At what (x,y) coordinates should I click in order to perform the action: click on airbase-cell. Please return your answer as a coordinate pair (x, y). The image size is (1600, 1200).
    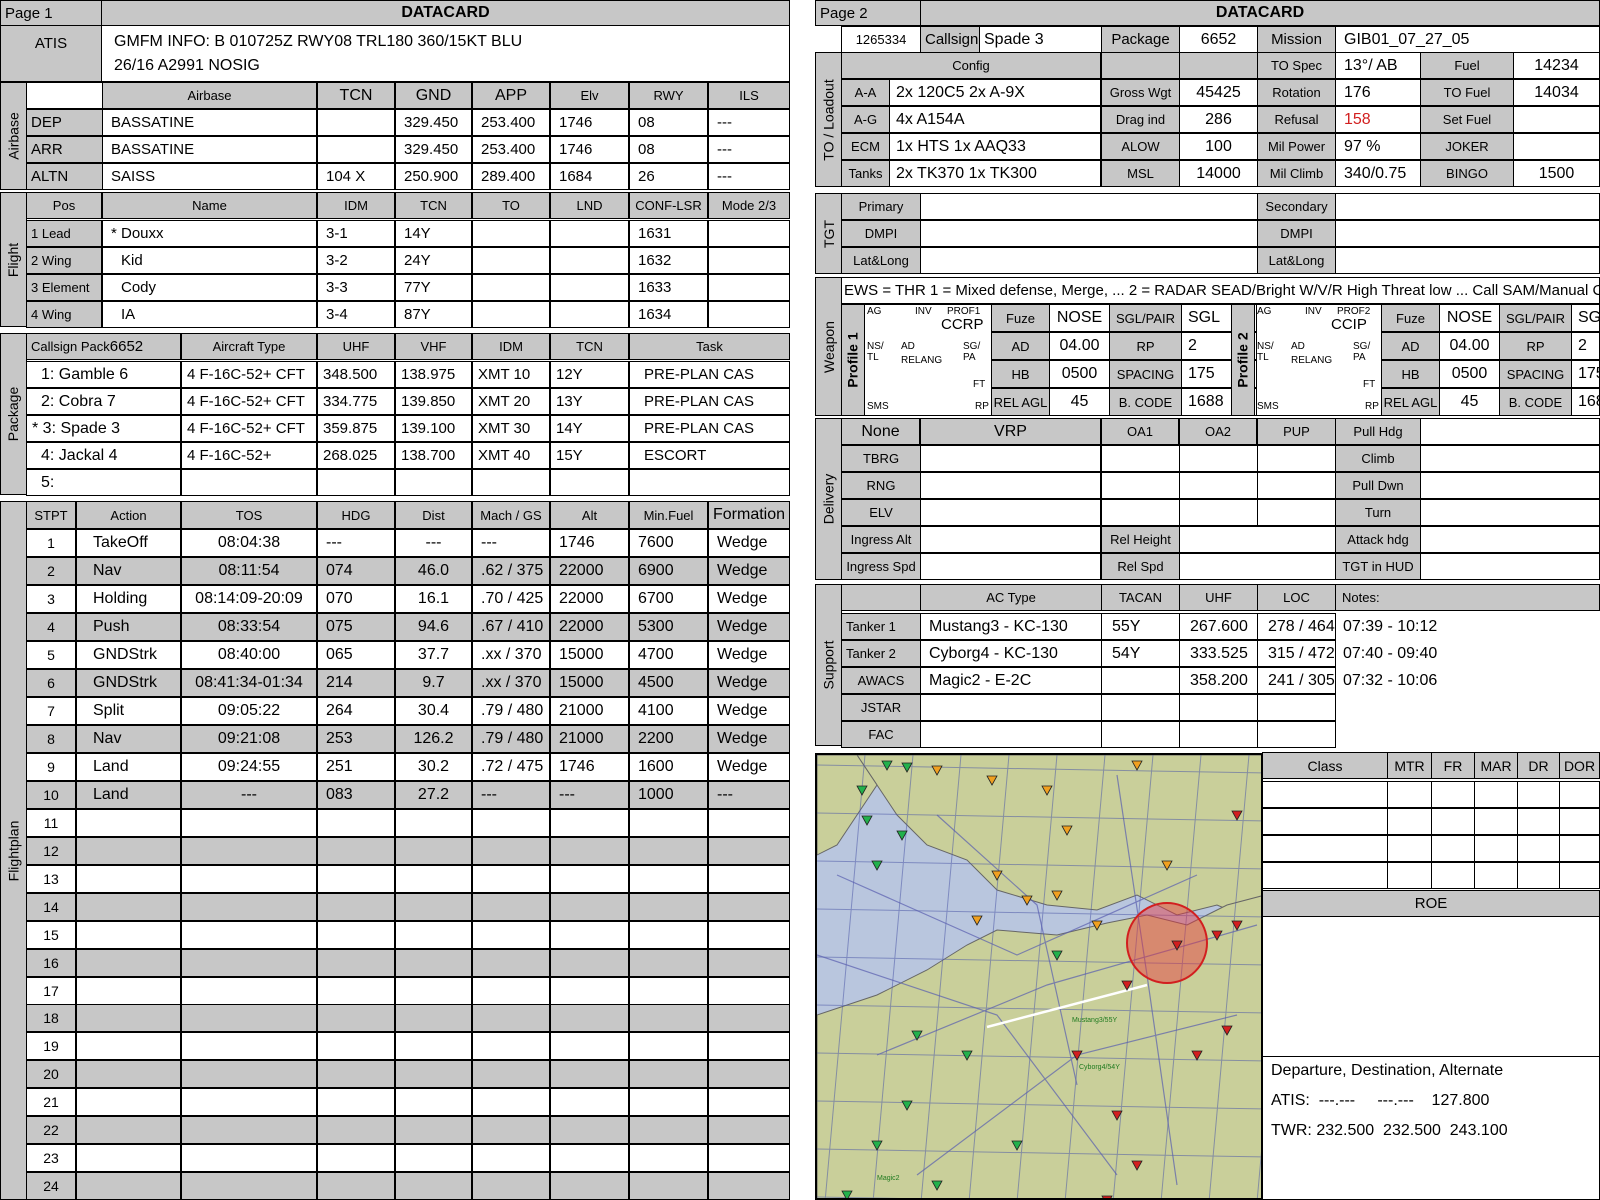
    Looking at the image, I should click on (356, 149).